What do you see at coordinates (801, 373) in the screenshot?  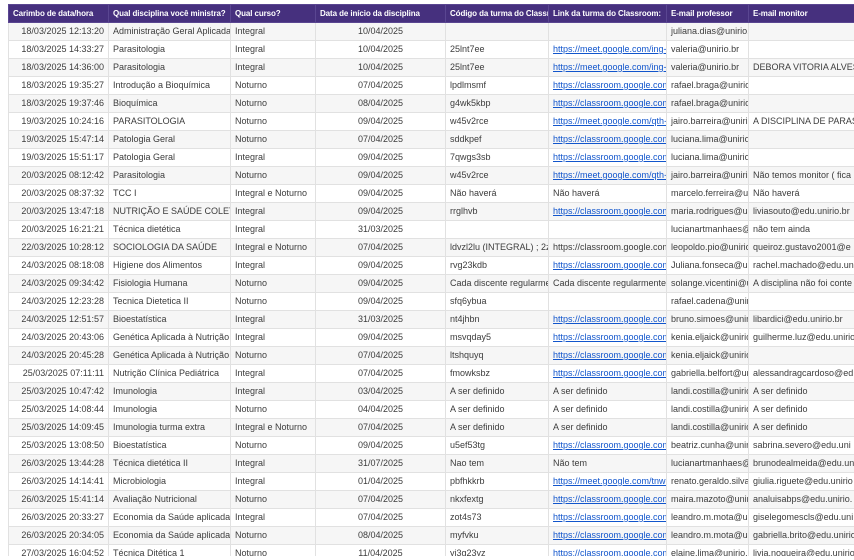 I see `cell-monitor: alessandragcardoso@ed` at bounding box center [801, 373].